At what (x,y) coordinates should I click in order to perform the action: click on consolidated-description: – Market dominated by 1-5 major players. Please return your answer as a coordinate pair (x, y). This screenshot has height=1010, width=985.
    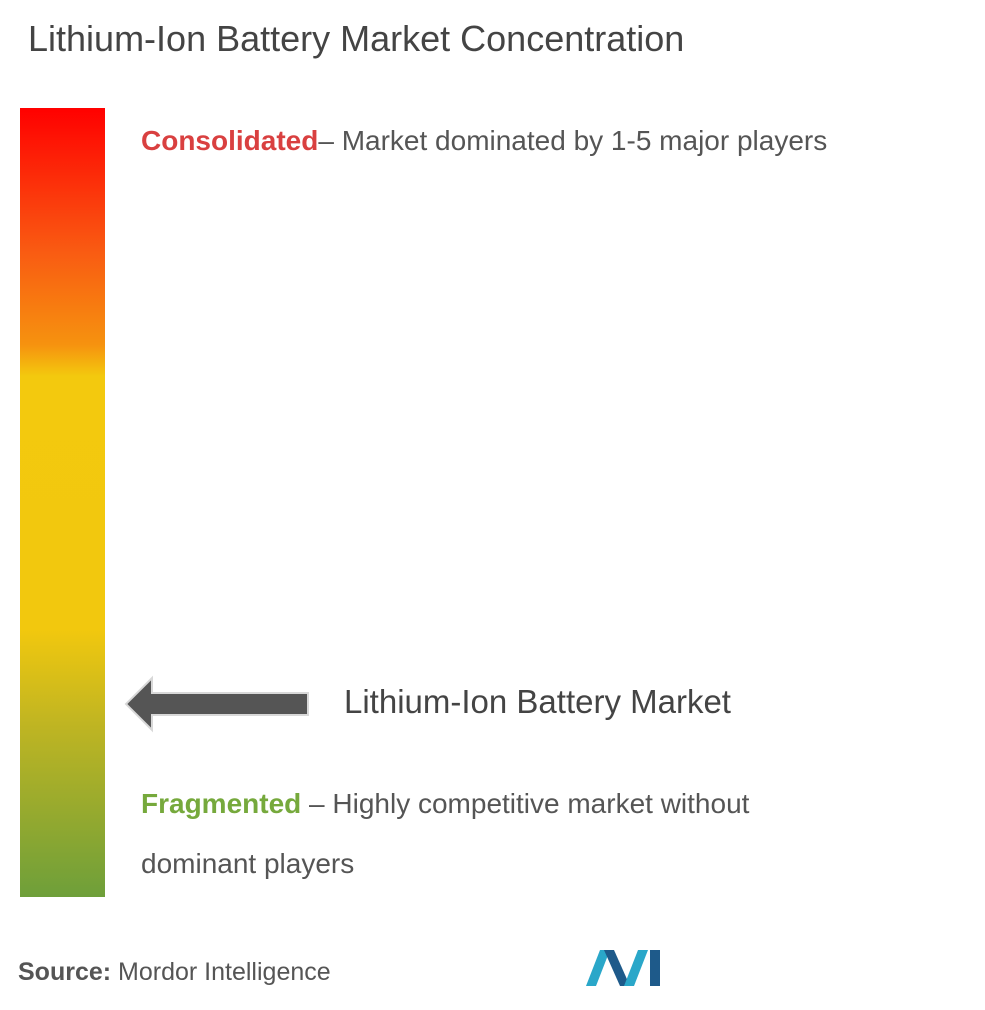
    Looking at the image, I should click on (573, 140).